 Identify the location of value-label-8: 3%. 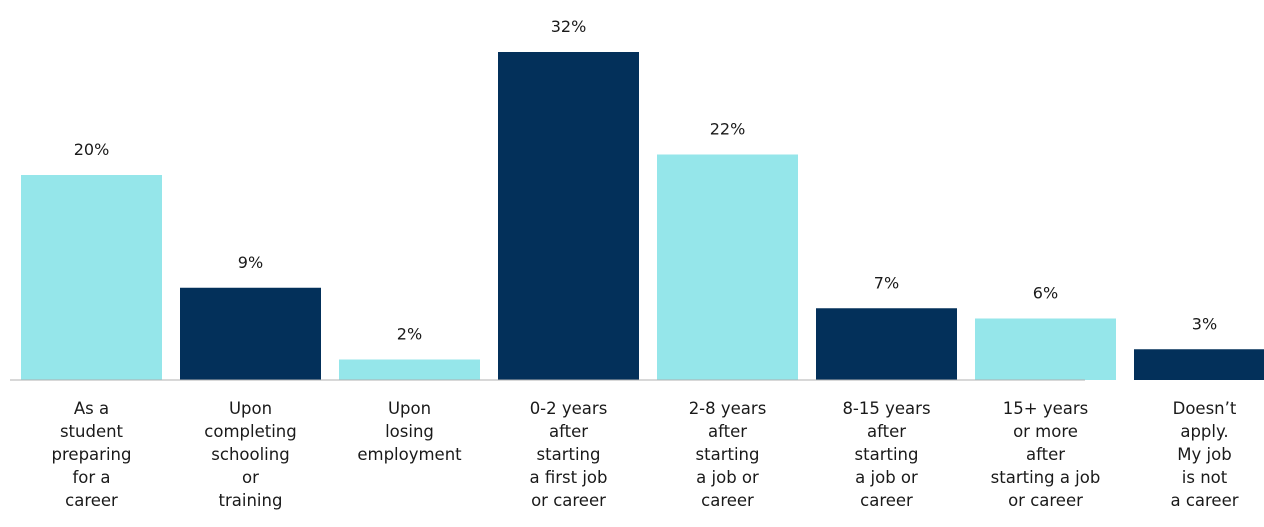
(1204, 323).